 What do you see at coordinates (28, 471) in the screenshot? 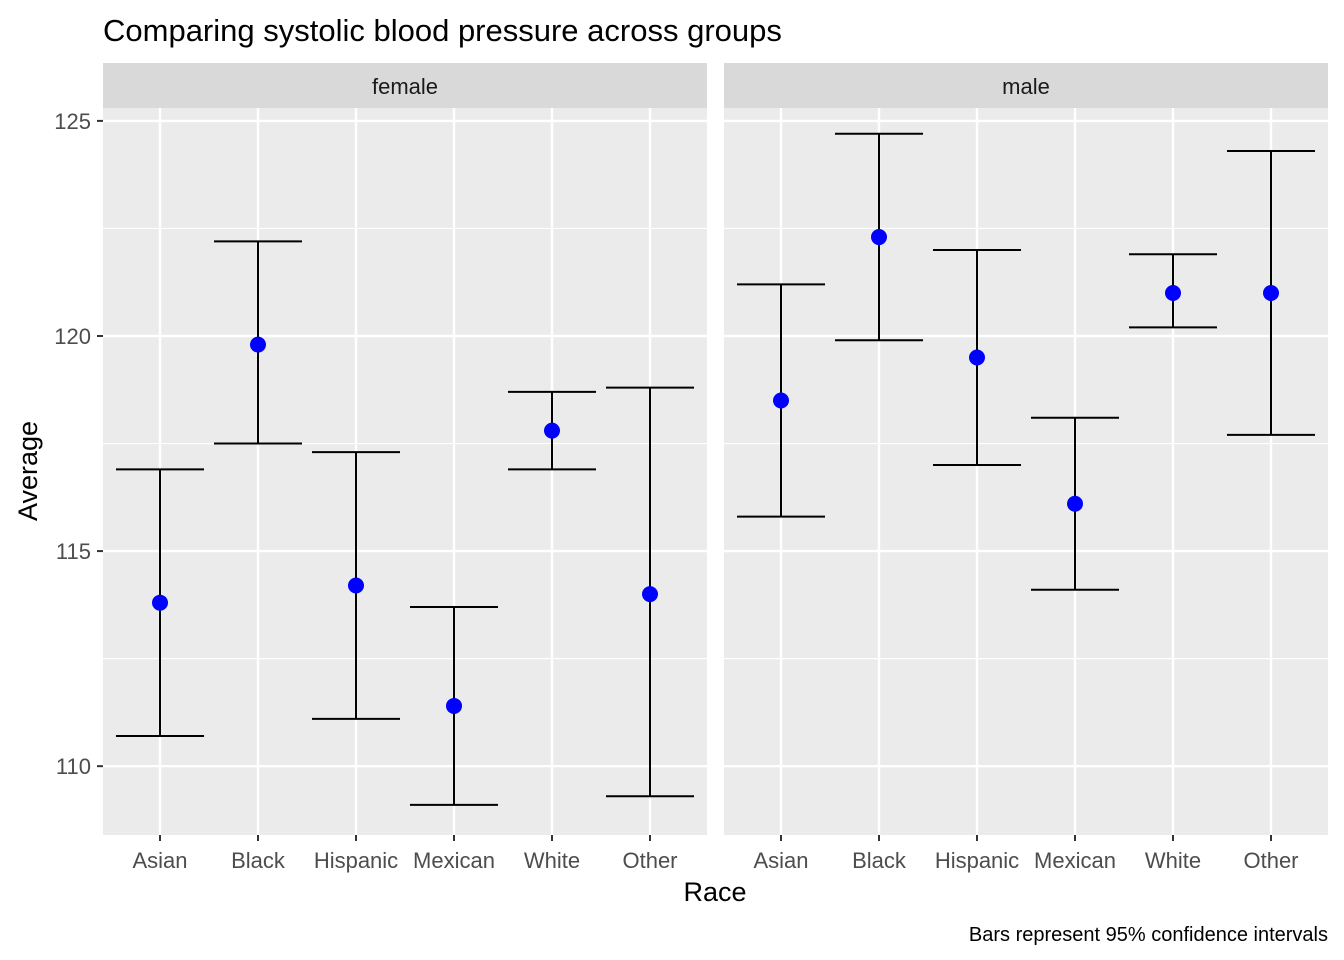
I see `y-axis-title: Average` at bounding box center [28, 471].